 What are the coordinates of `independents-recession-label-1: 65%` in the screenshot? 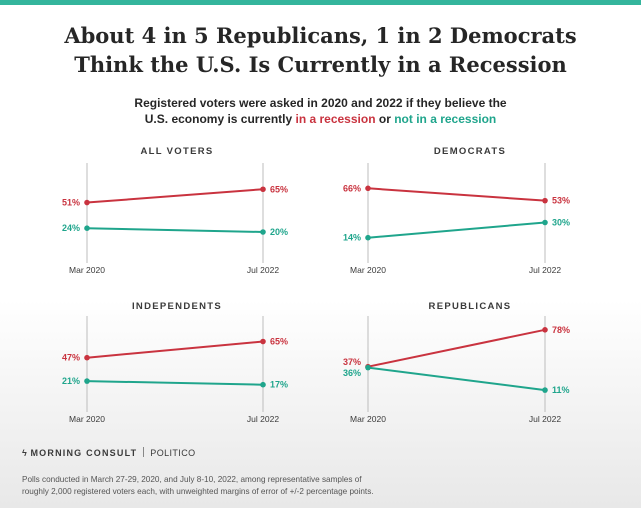 It's located at (279, 342).